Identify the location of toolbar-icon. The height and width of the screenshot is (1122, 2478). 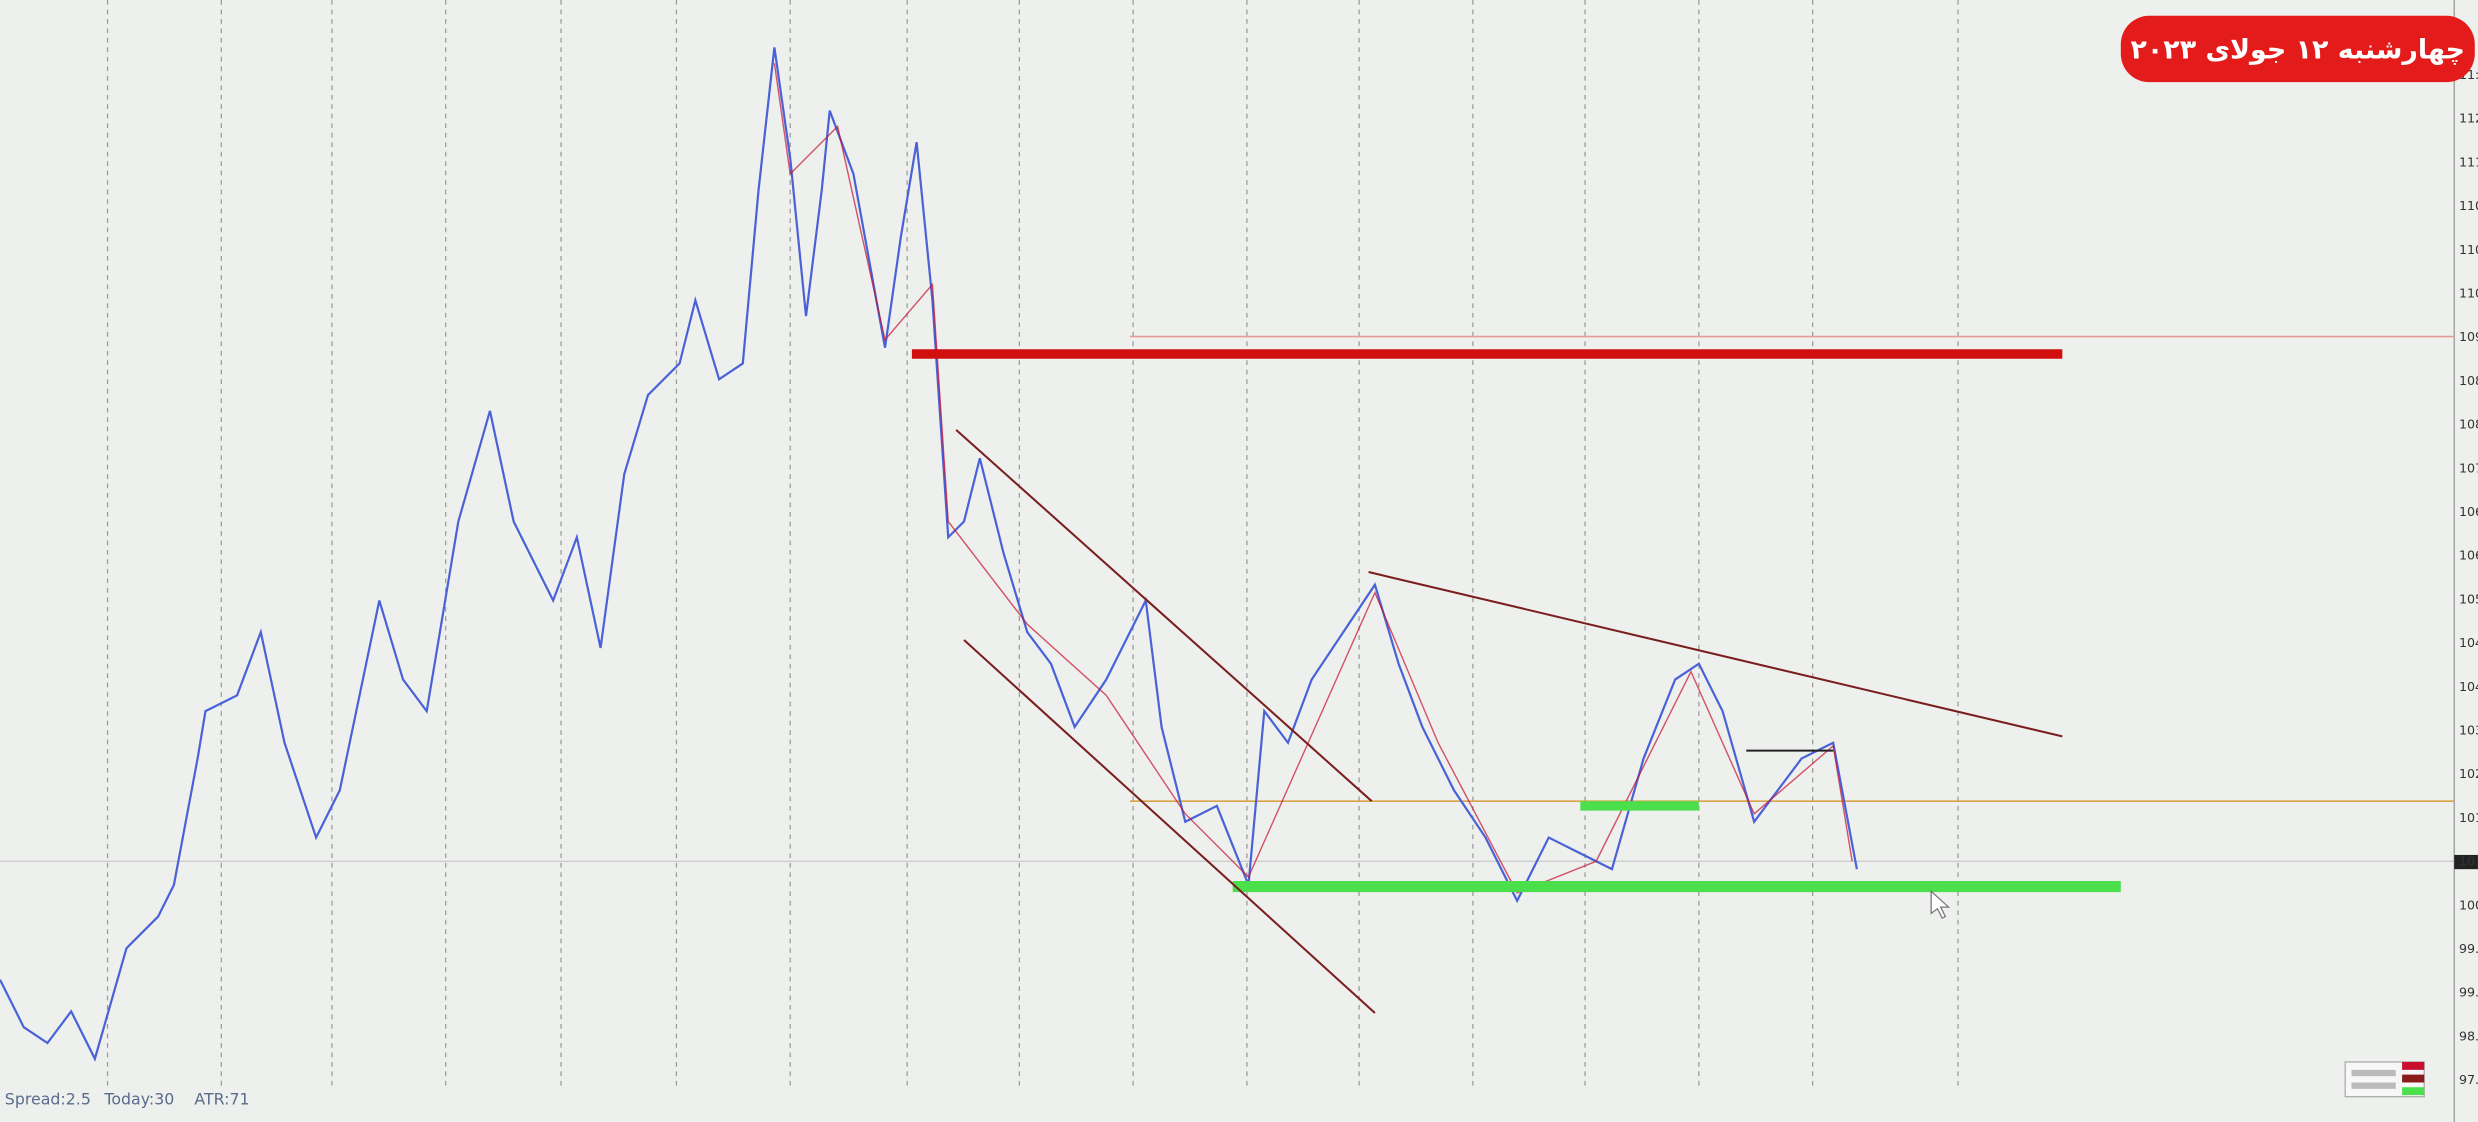
(2384, 1079).